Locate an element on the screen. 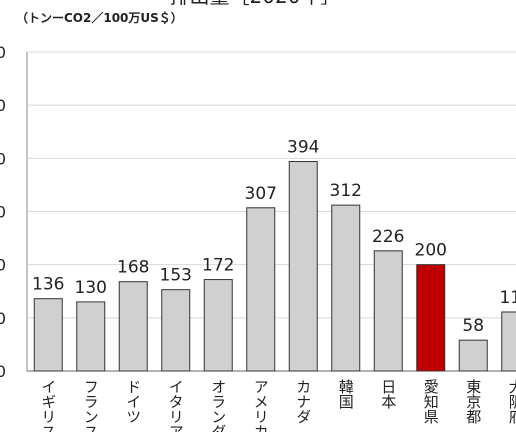  y-tick-label: 0 is located at coordinates (3, 371).